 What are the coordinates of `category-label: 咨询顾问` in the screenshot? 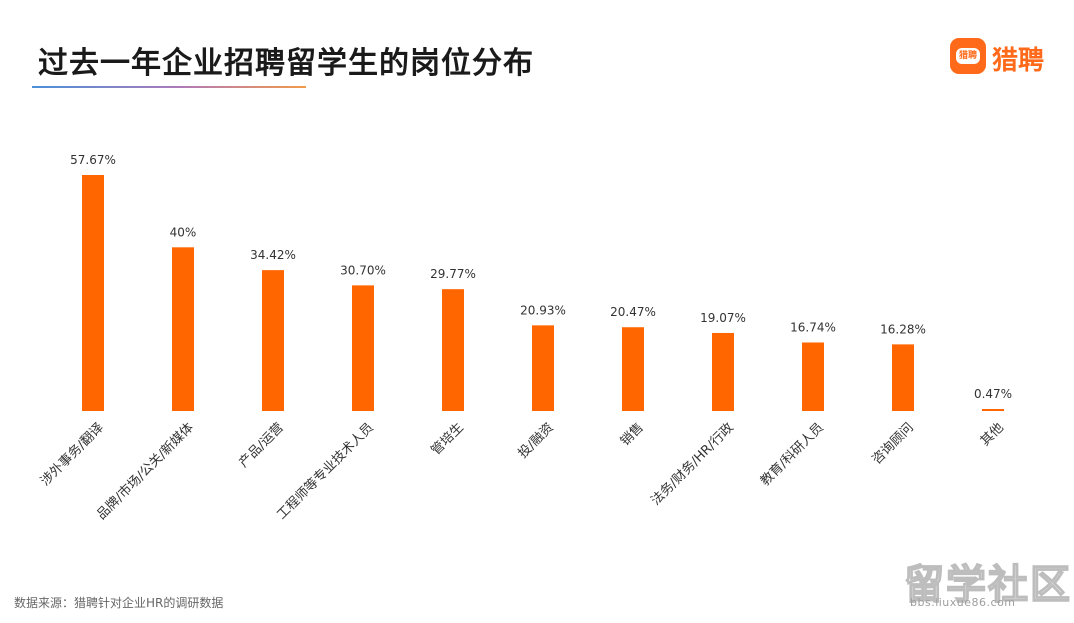 It's located at (892, 443).